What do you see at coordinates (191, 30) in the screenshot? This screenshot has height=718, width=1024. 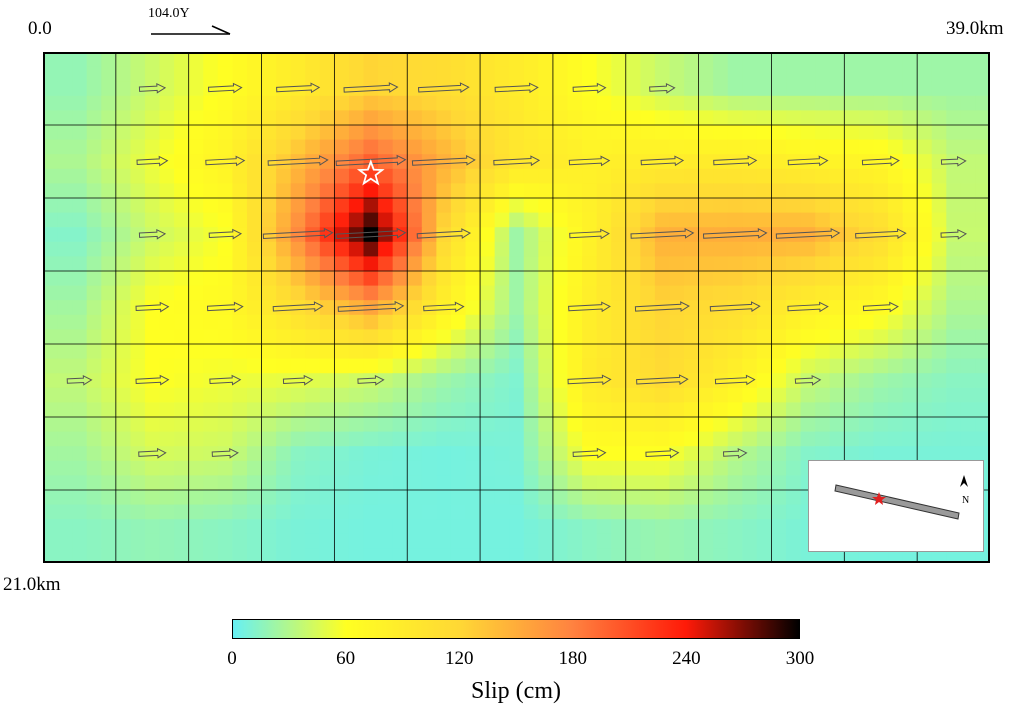 I see `strike-direction-arrow-icon` at bounding box center [191, 30].